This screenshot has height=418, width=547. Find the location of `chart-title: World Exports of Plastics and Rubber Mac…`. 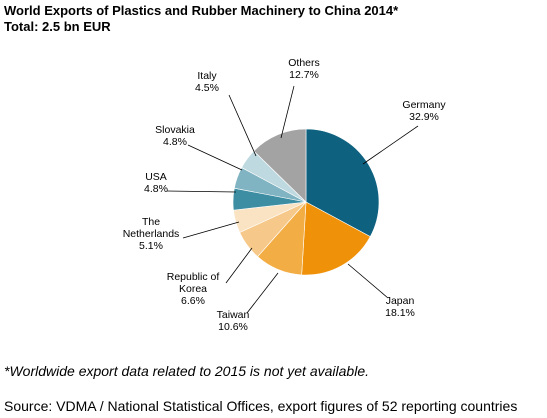

chart-title: World Exports of Plastics and Rubber Mac… is located at coordinates (201, 10).